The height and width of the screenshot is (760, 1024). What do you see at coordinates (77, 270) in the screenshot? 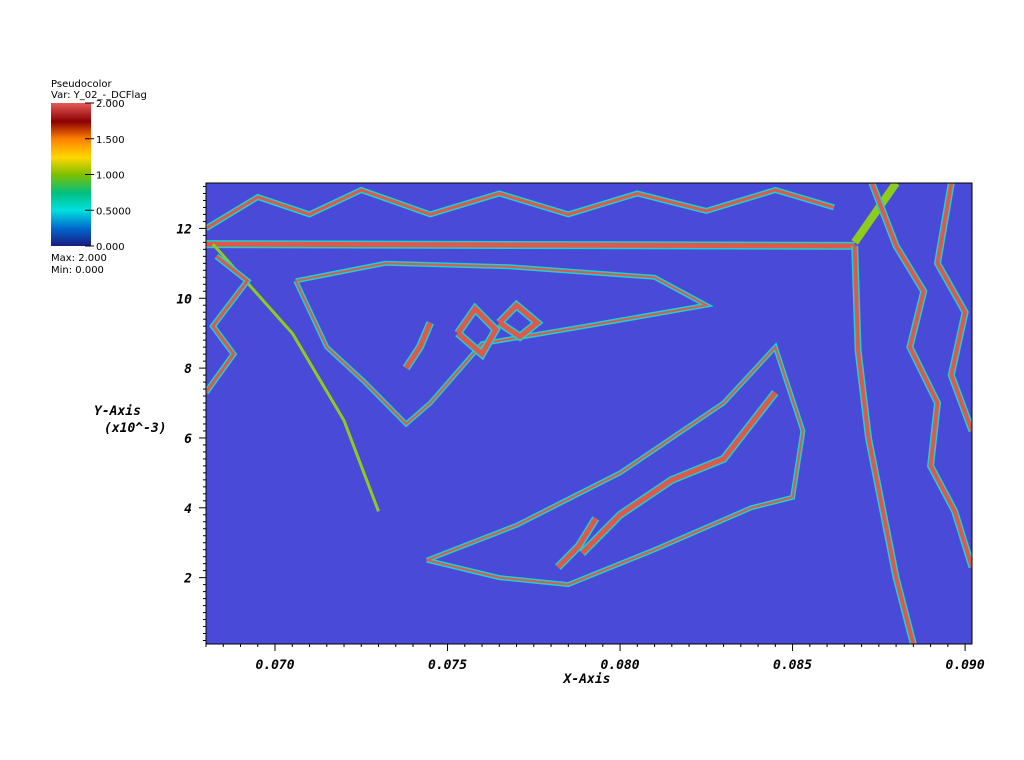
I see `legend-min: Min: 0.000` at bounding box center [77, 270].